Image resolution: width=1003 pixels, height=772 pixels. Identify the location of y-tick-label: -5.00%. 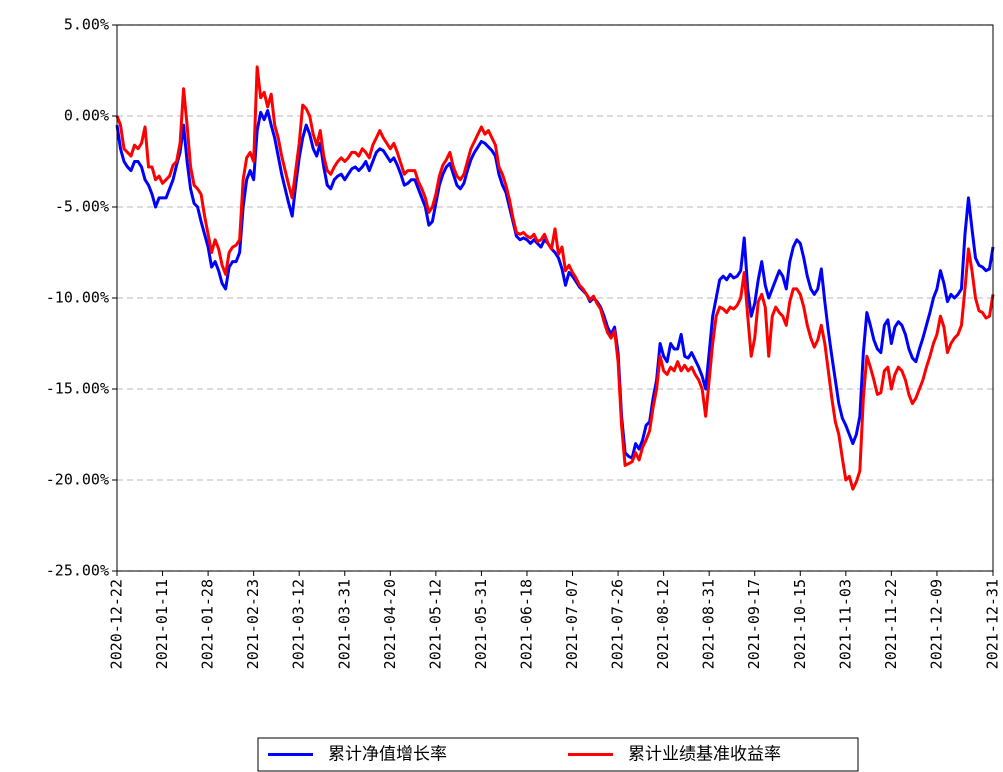
(82, 207).